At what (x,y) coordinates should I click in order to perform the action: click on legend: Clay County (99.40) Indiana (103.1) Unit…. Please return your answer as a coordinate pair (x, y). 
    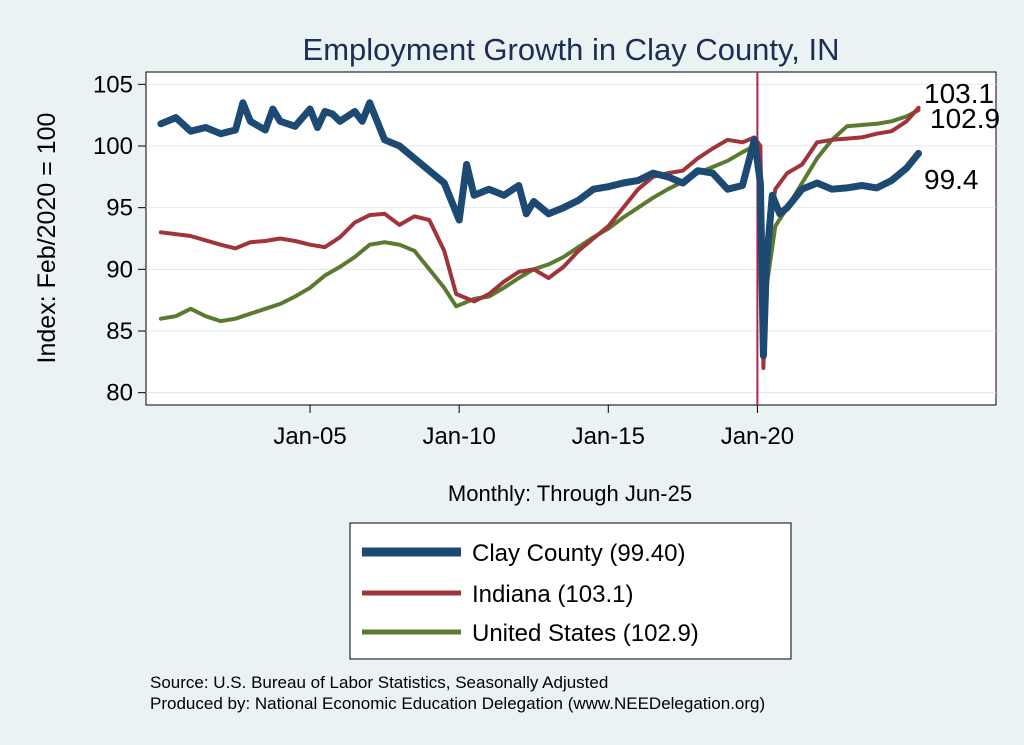
    Looking at the image, I should click on (570, 591).